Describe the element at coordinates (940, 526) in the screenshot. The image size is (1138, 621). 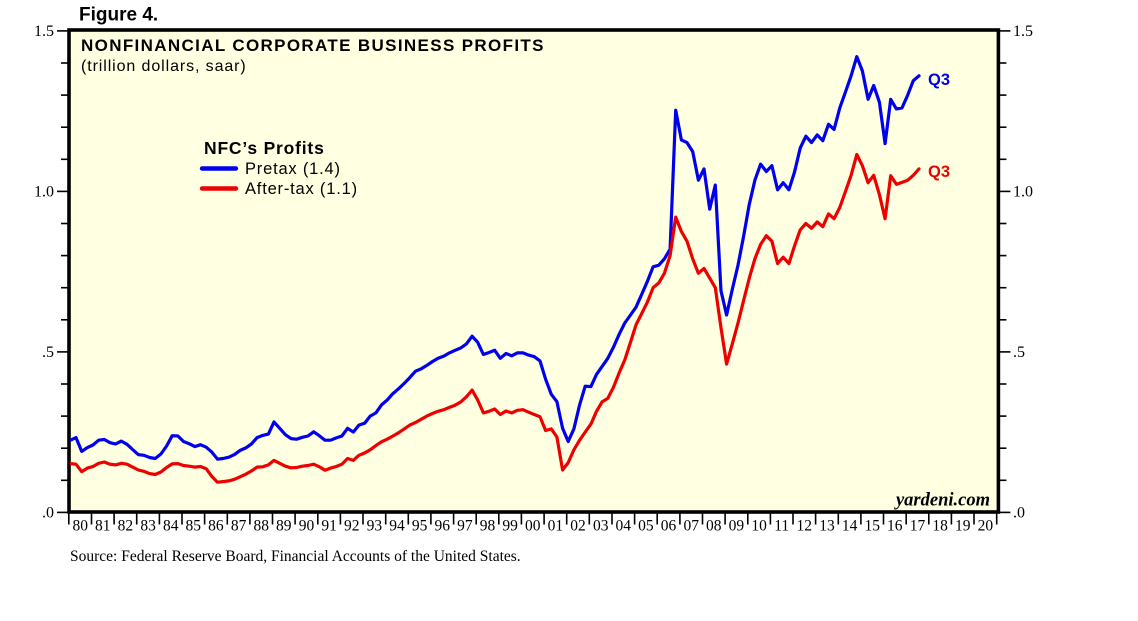
I see `svg-text: 18` at that location.